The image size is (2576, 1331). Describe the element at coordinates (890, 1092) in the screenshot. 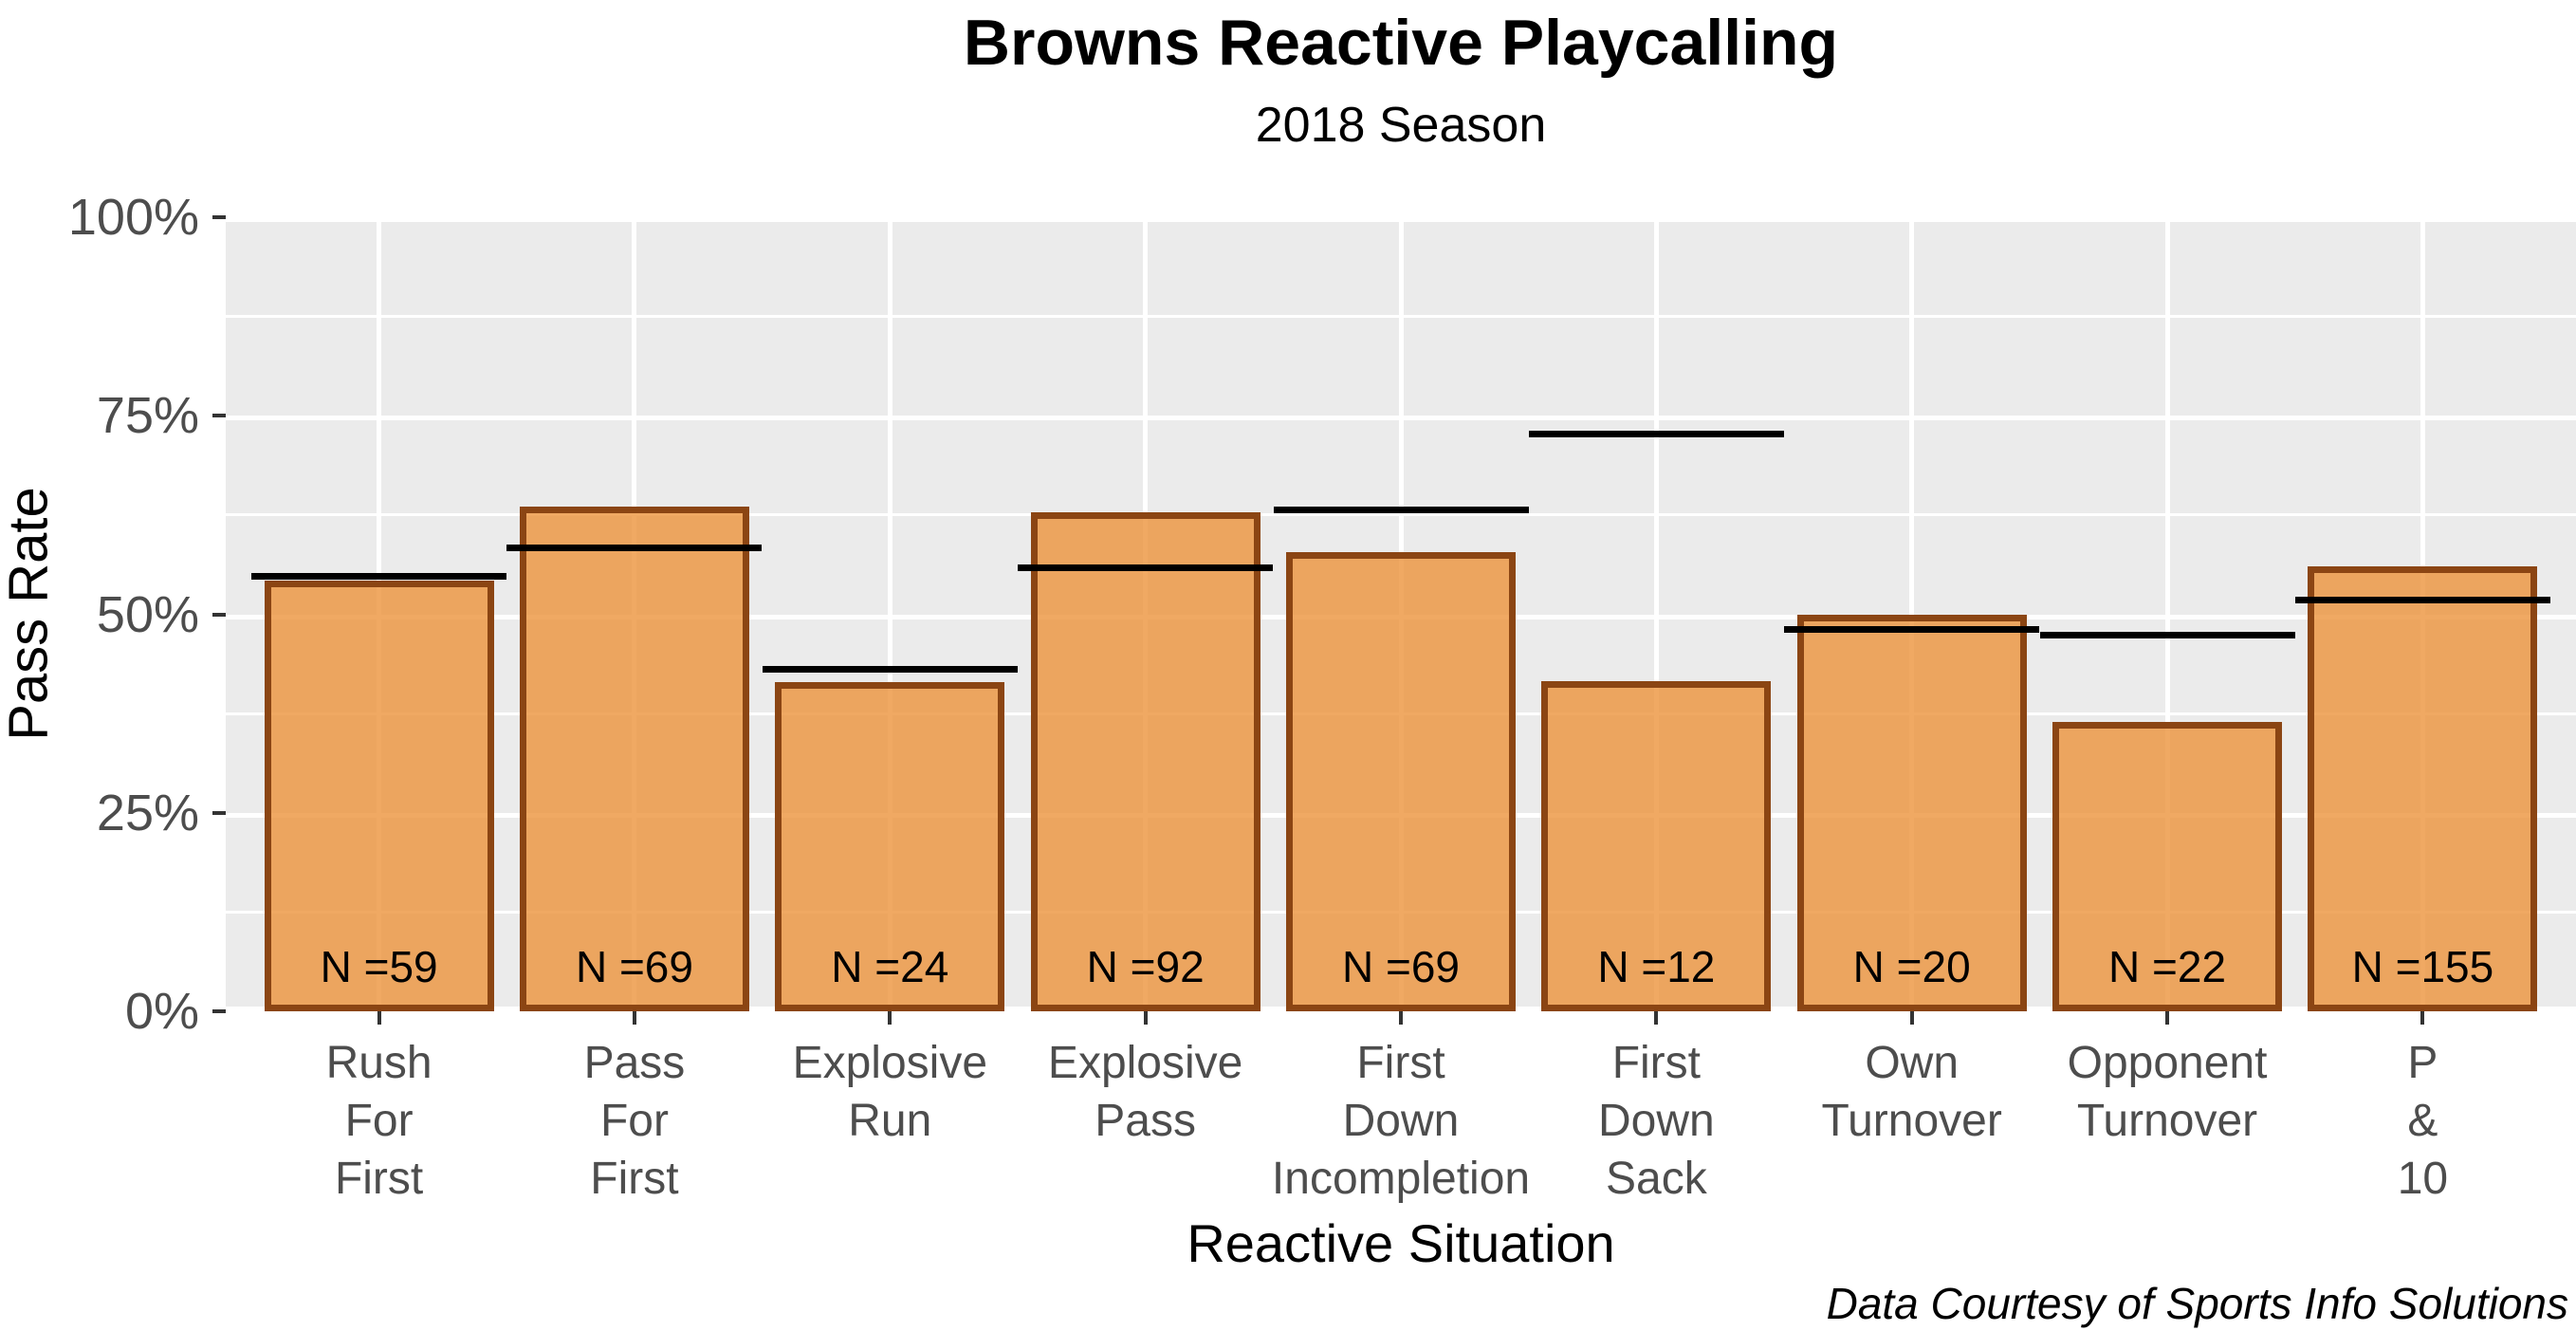

I see `x-tick-label: Explosive Run` at that location.